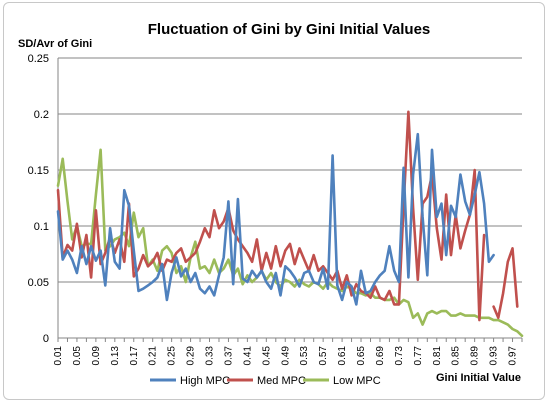 The height and width of the screenshot is (404, 550). What do you see at coordinates (494, 356) in the screenshot?
I see `x-tick-label: 0.93` at bounding box center [494, 356].